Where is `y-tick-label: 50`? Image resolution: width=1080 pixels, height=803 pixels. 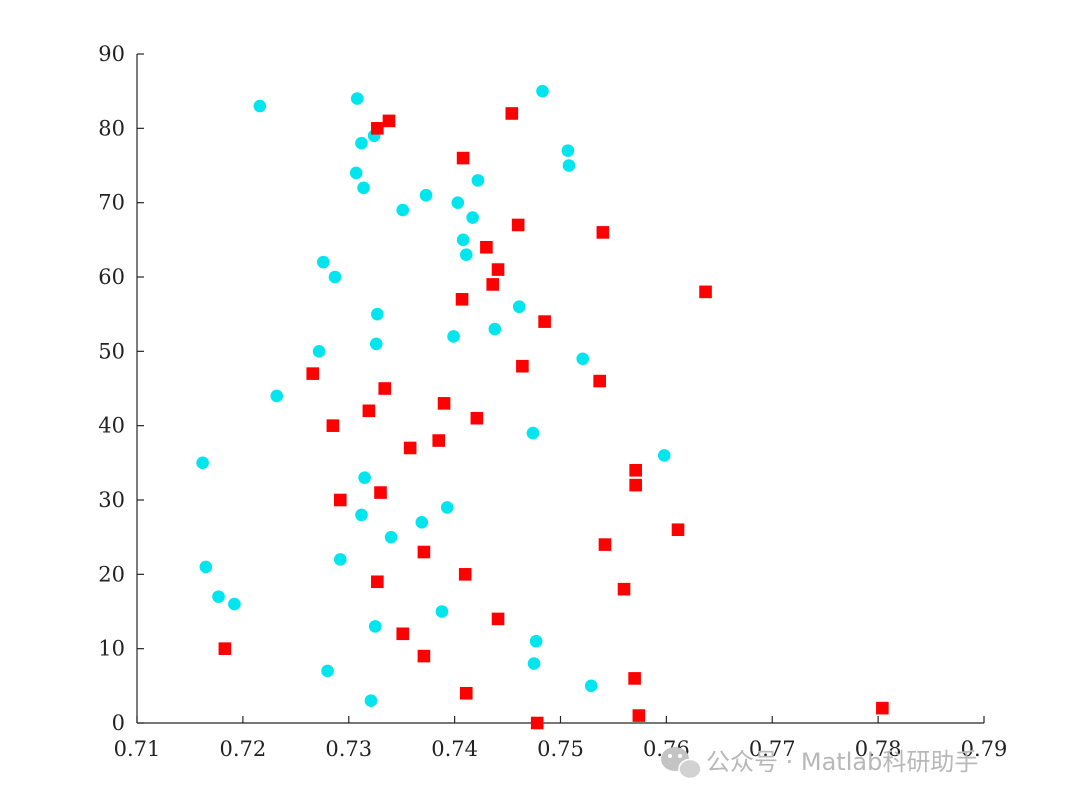
y-tick-label: 50 is located at coordinates (111, 351).